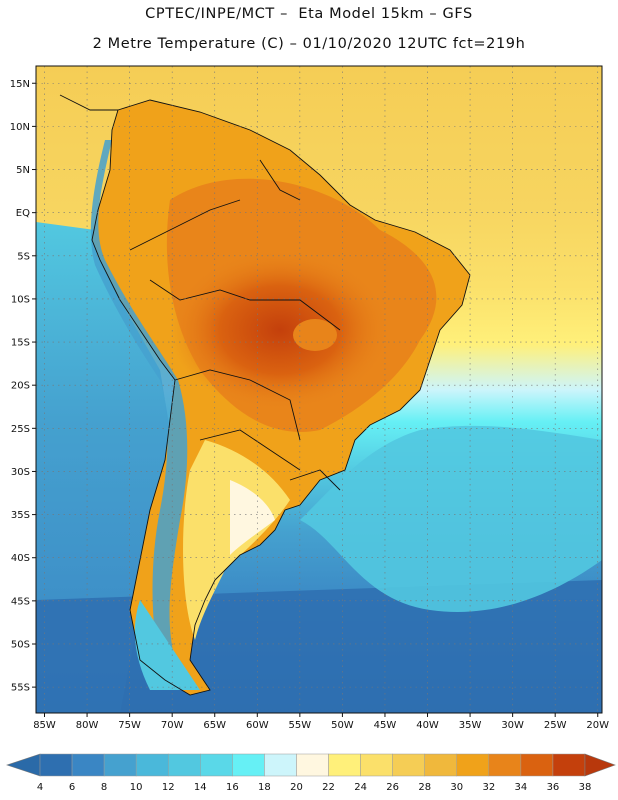 This screenshot has height=800, width=618. I want to click on colorbar-label: 38, so click(585, 787).